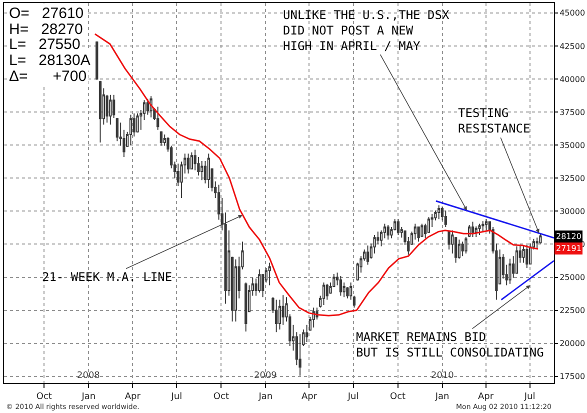 The height and width of the screenshot is (413, 587). I want to click on annotation: 21- WEEK M.A. LINE, so click(107, 277).